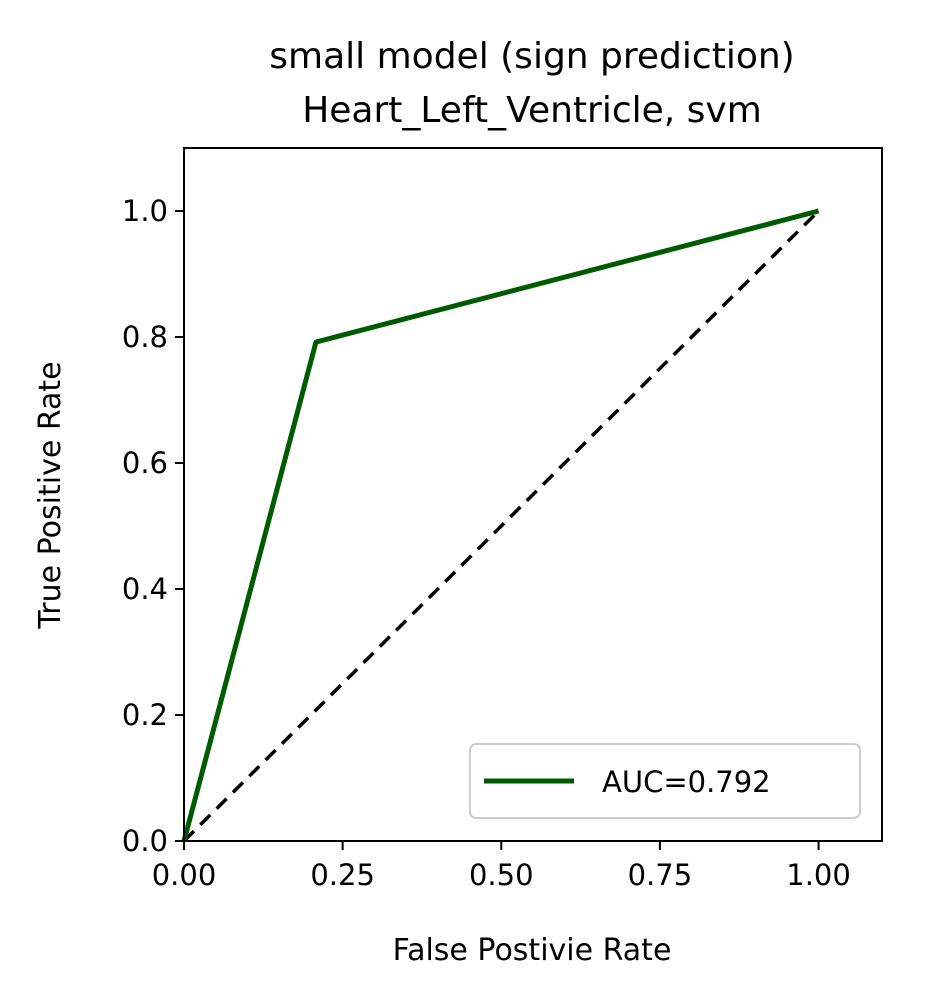 The height and width of the screenshot is (1001, 928). I want to click on x-tick-label: 0.50, so click(501, 875).